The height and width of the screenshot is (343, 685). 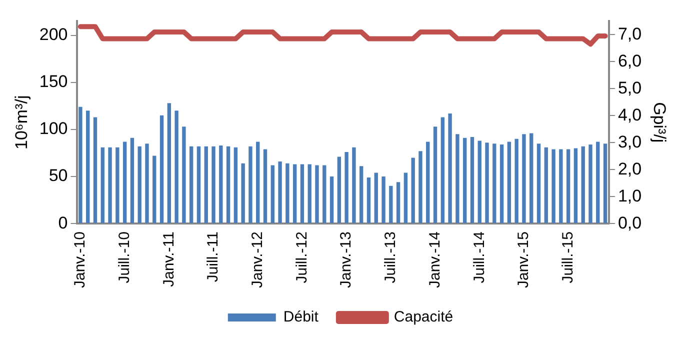 I want to click on y2-tick-label: 4,0, so click(x=630, y=114).